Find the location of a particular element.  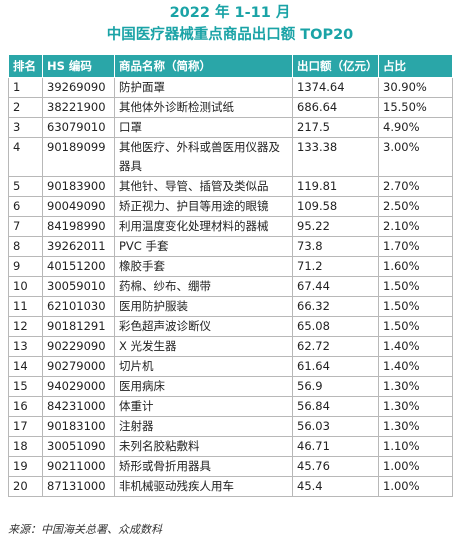

export-value-cell: 119.81 is located at coordinates (335, 186).